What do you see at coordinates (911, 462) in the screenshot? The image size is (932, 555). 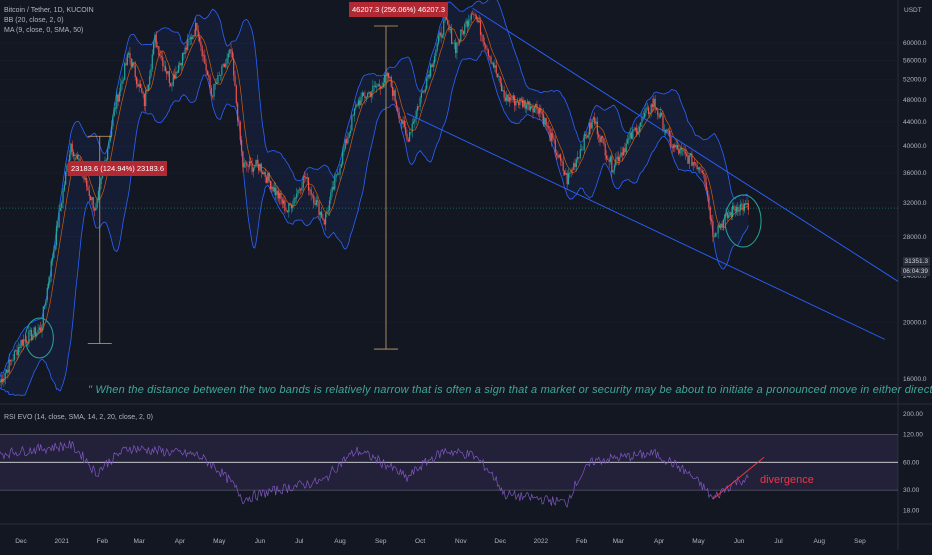 I see `rsi-axis-label: 60.00` at bounding box center [911, 462].